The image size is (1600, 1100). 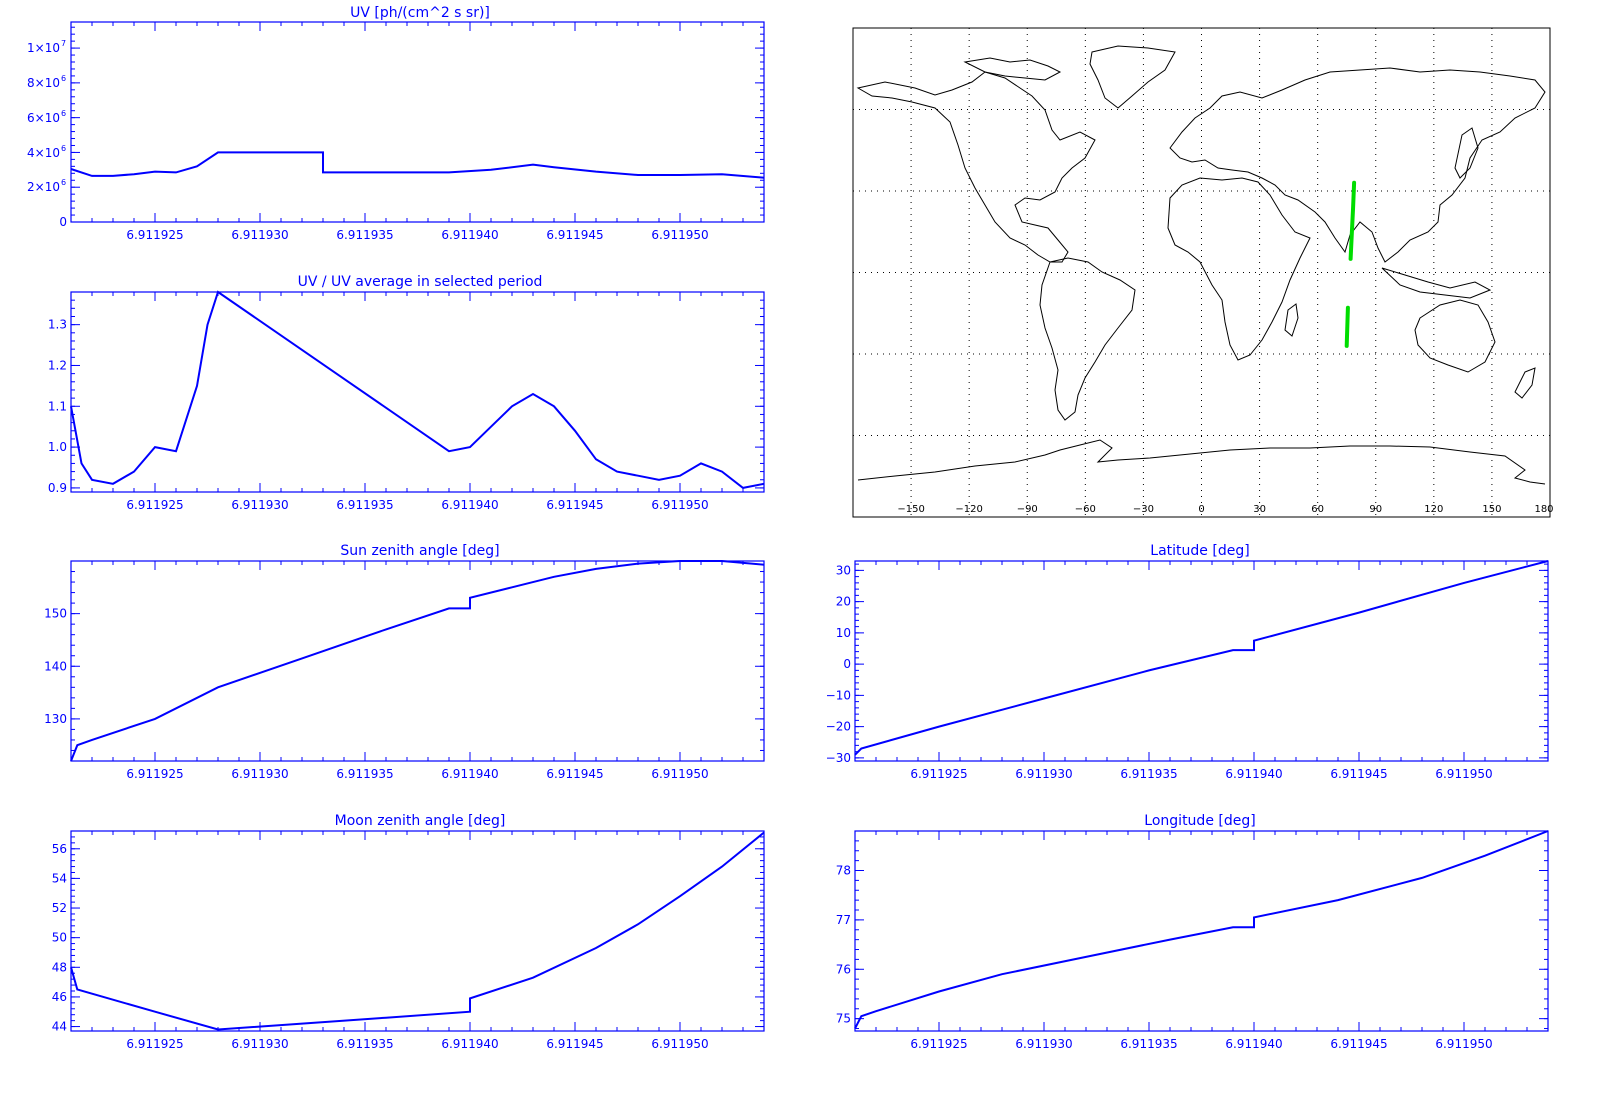 I want to click on map-lon-label: −60, so click(x=1085, y=509).